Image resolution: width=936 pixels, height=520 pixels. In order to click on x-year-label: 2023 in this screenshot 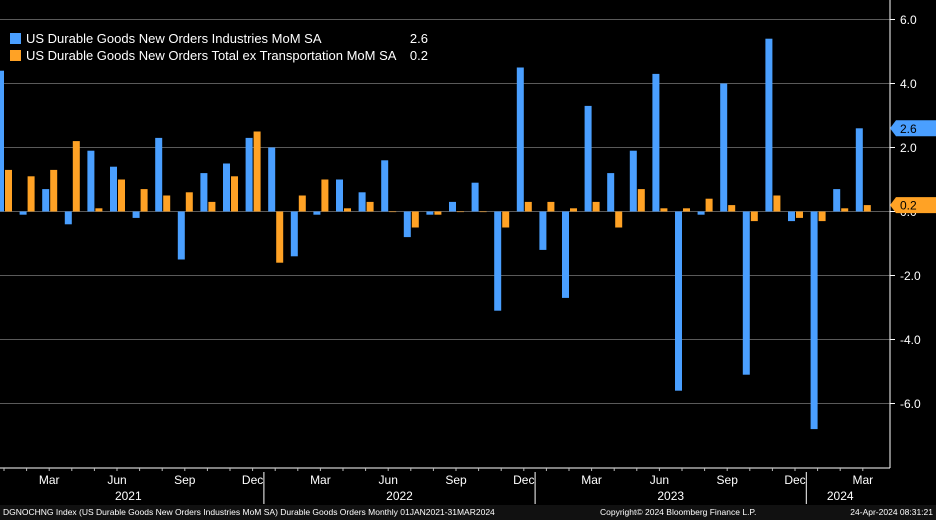, I will do `click(670, 496)`.